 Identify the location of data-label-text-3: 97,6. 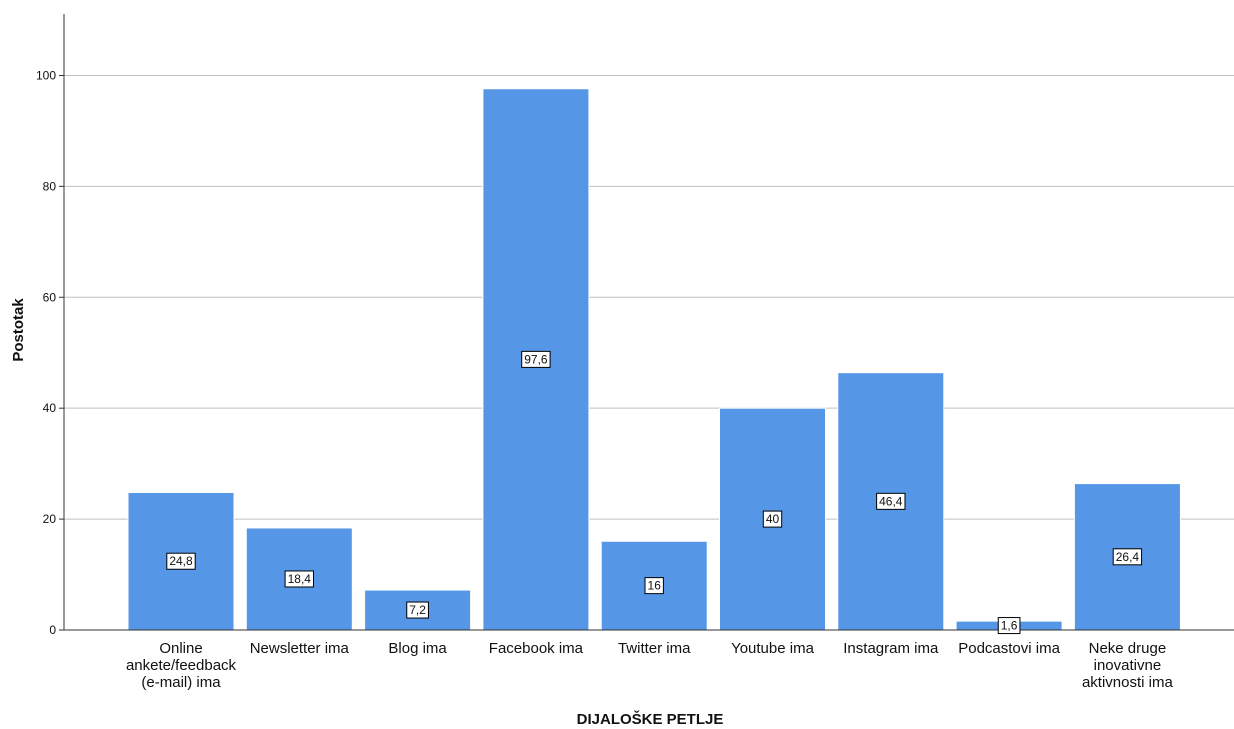
(536, 359).